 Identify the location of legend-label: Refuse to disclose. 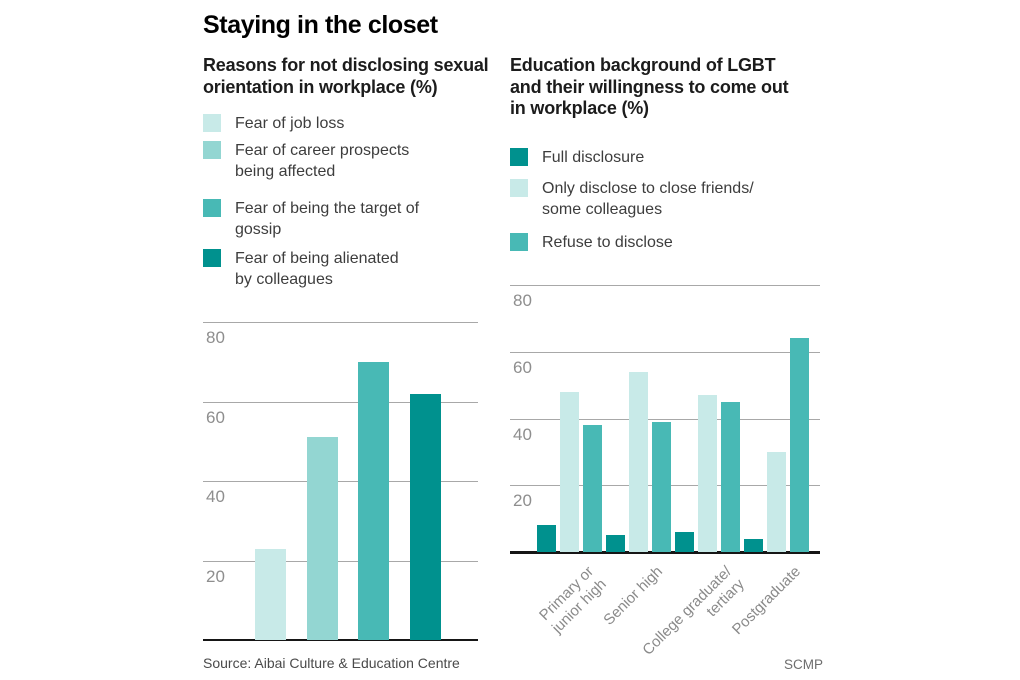
(607, 242).